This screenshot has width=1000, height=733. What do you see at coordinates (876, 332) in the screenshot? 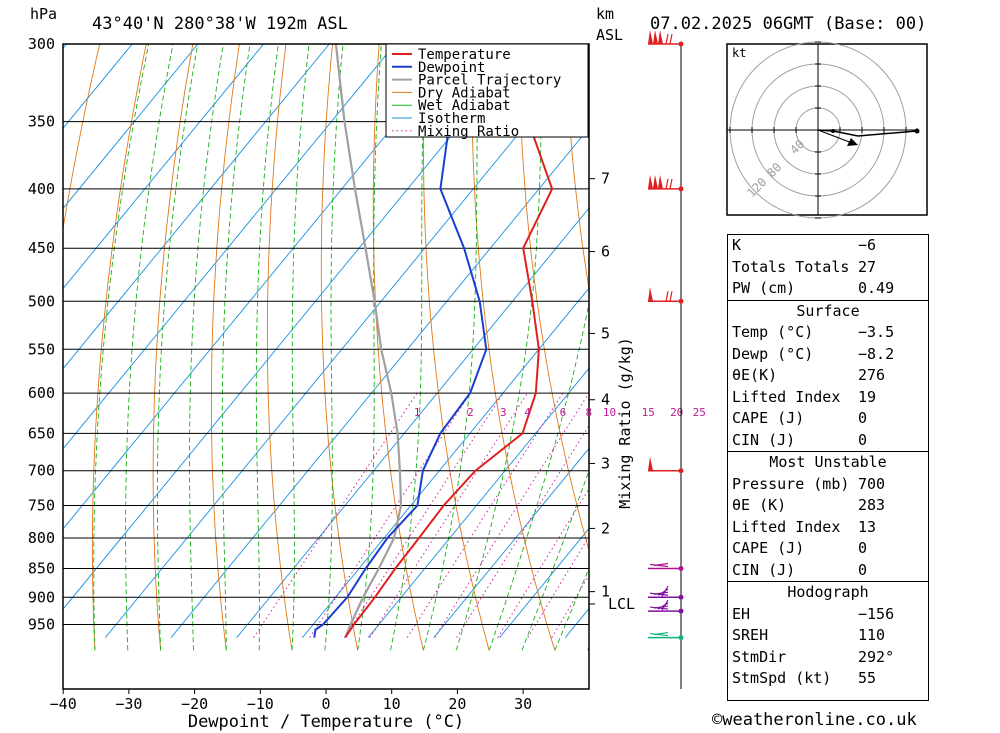
I see `index-value: −3.5` at bounding box center [876, 332].